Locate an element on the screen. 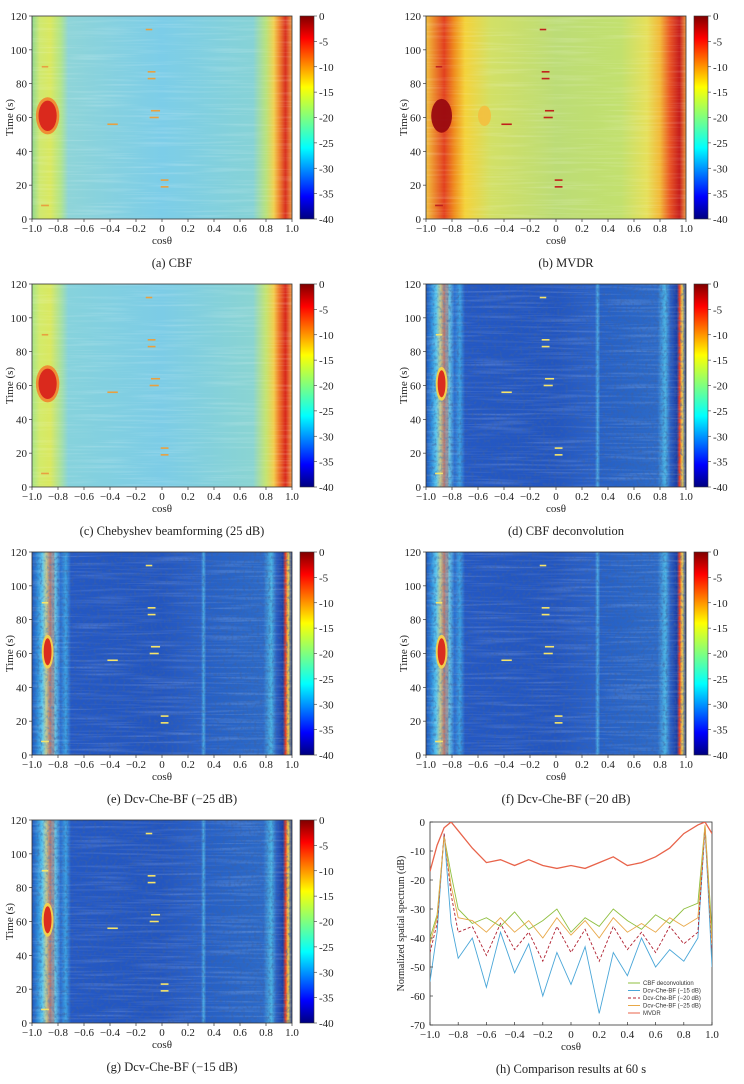 The image size is (744, 1084). colorbar-tick-label: 0 is located at coordinates (716, 553).